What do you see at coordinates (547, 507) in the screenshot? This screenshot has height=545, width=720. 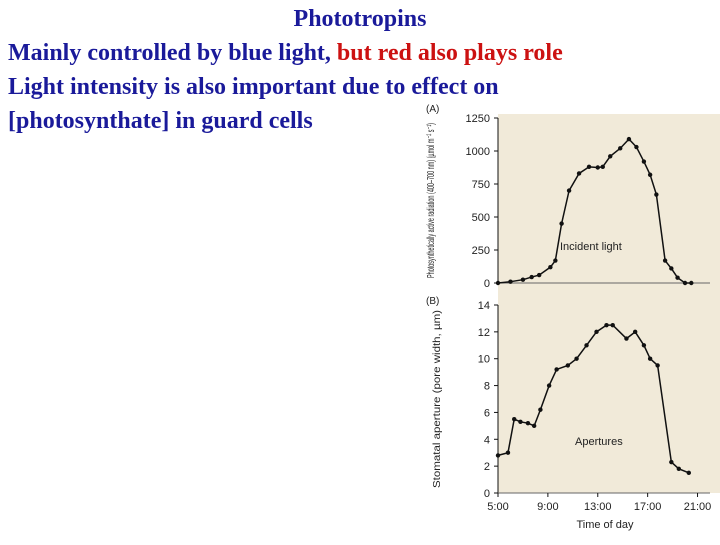 I see `x-tick-label: 9:00` at bounding box center [547, 507].